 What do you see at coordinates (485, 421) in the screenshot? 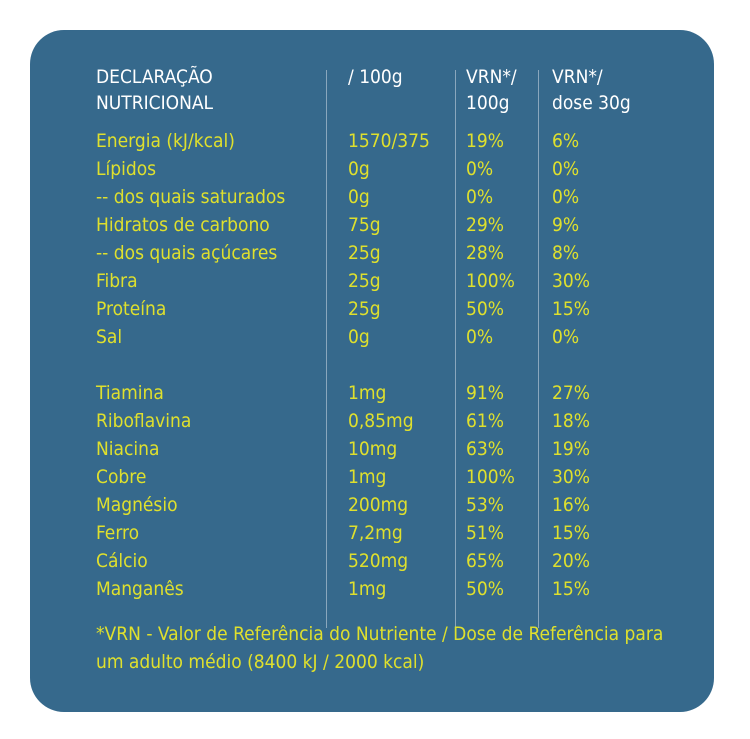
I see `vrn-100g-value: 61%` at bounding box center [485, 421].